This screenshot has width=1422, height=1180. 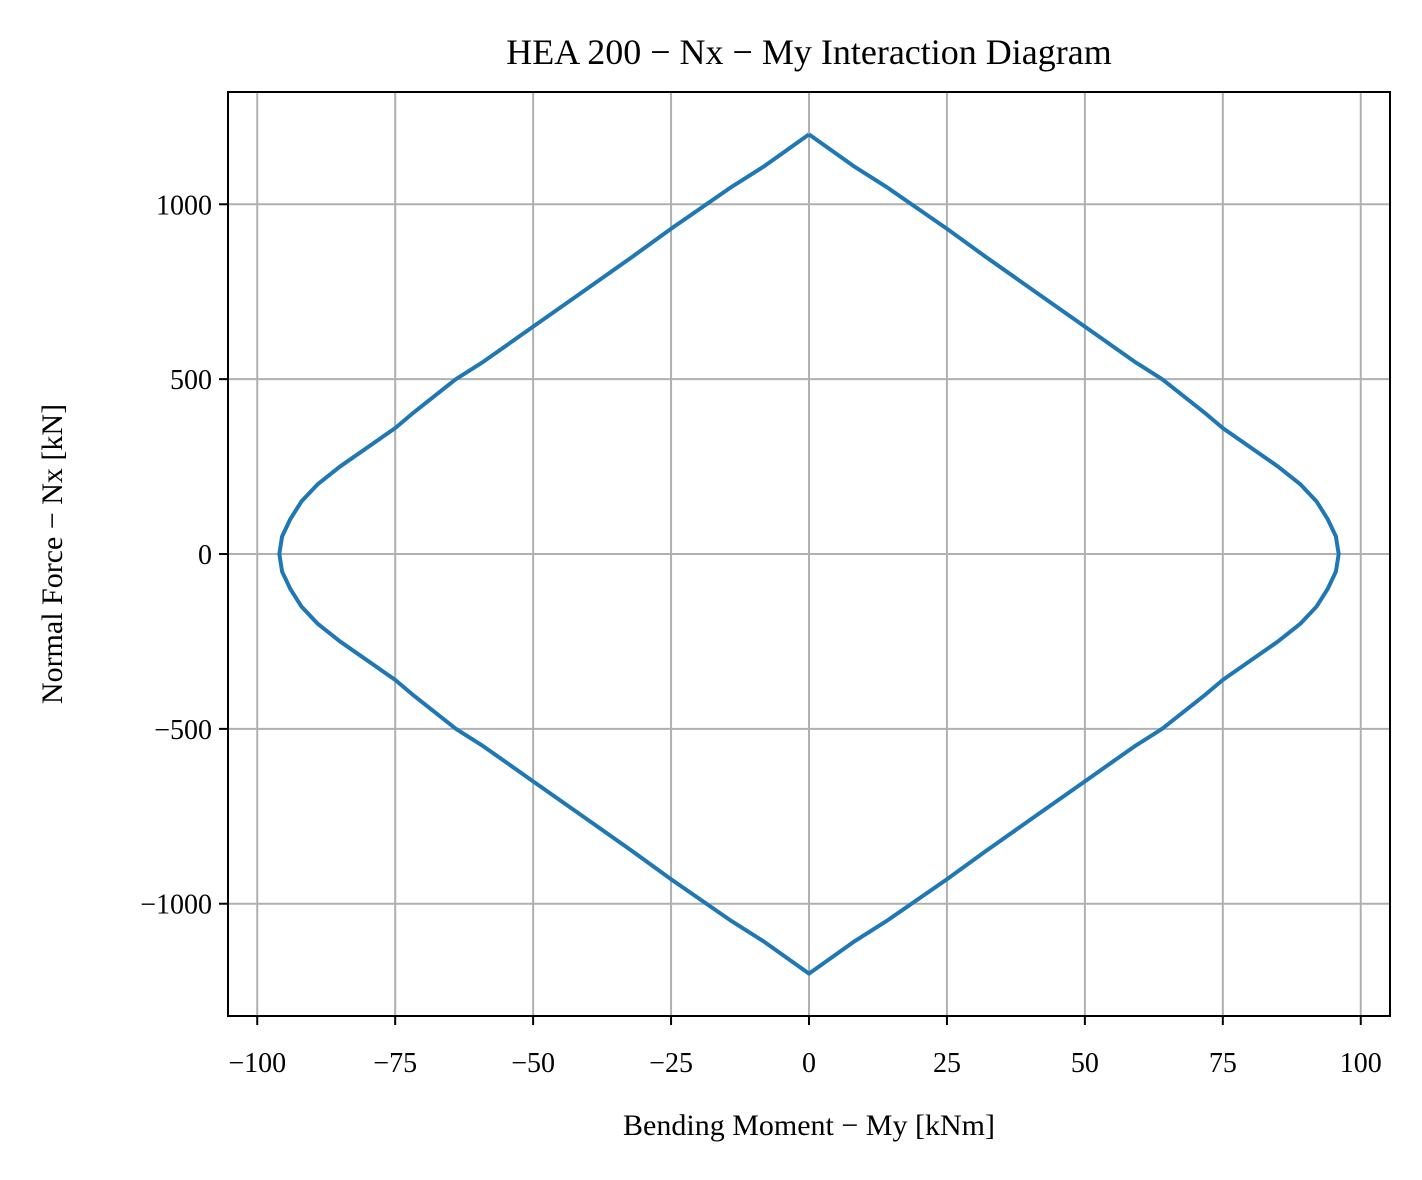 I want to click on y-tick-label: 500, so click(x=191, y=380).